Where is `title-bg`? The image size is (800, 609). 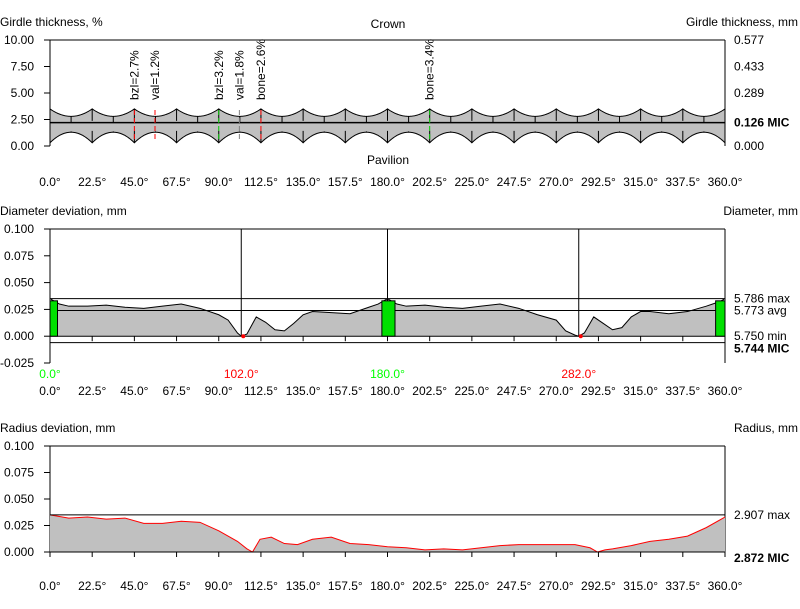
title-bg is located at coordinates (390, 26).